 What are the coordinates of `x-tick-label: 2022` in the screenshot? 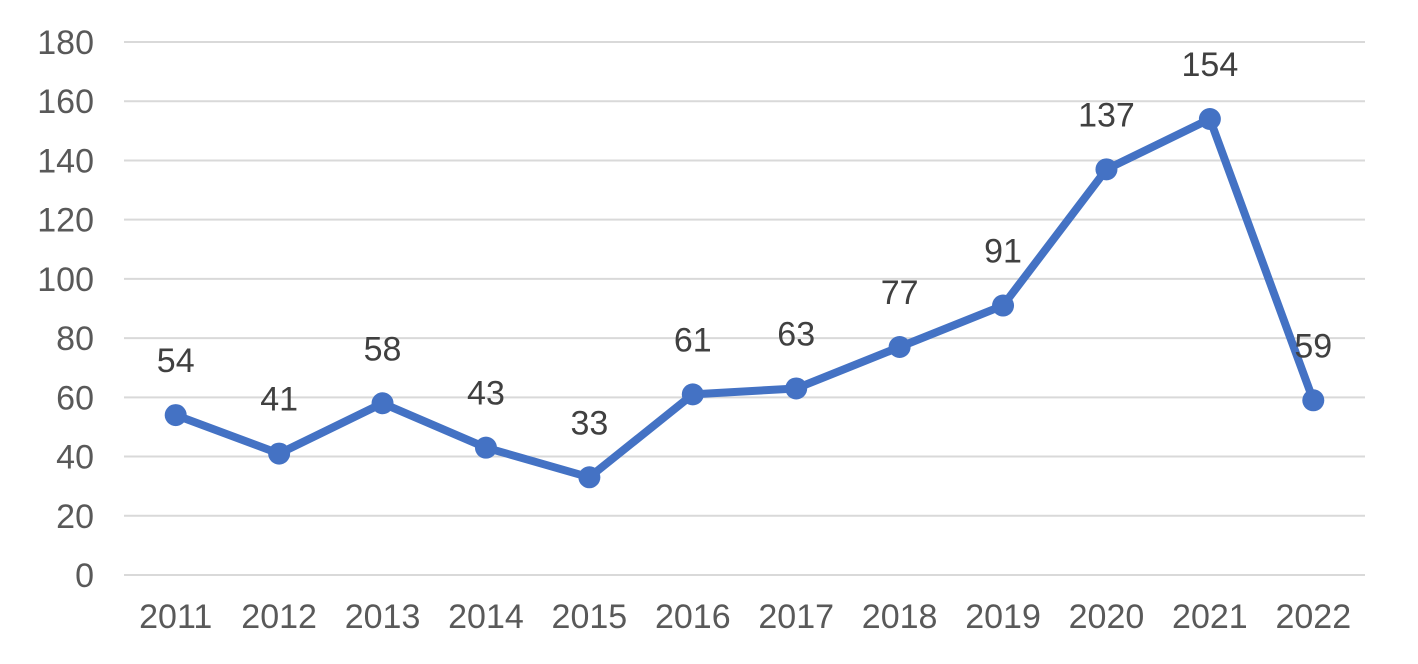 It's located at (1313, 617).